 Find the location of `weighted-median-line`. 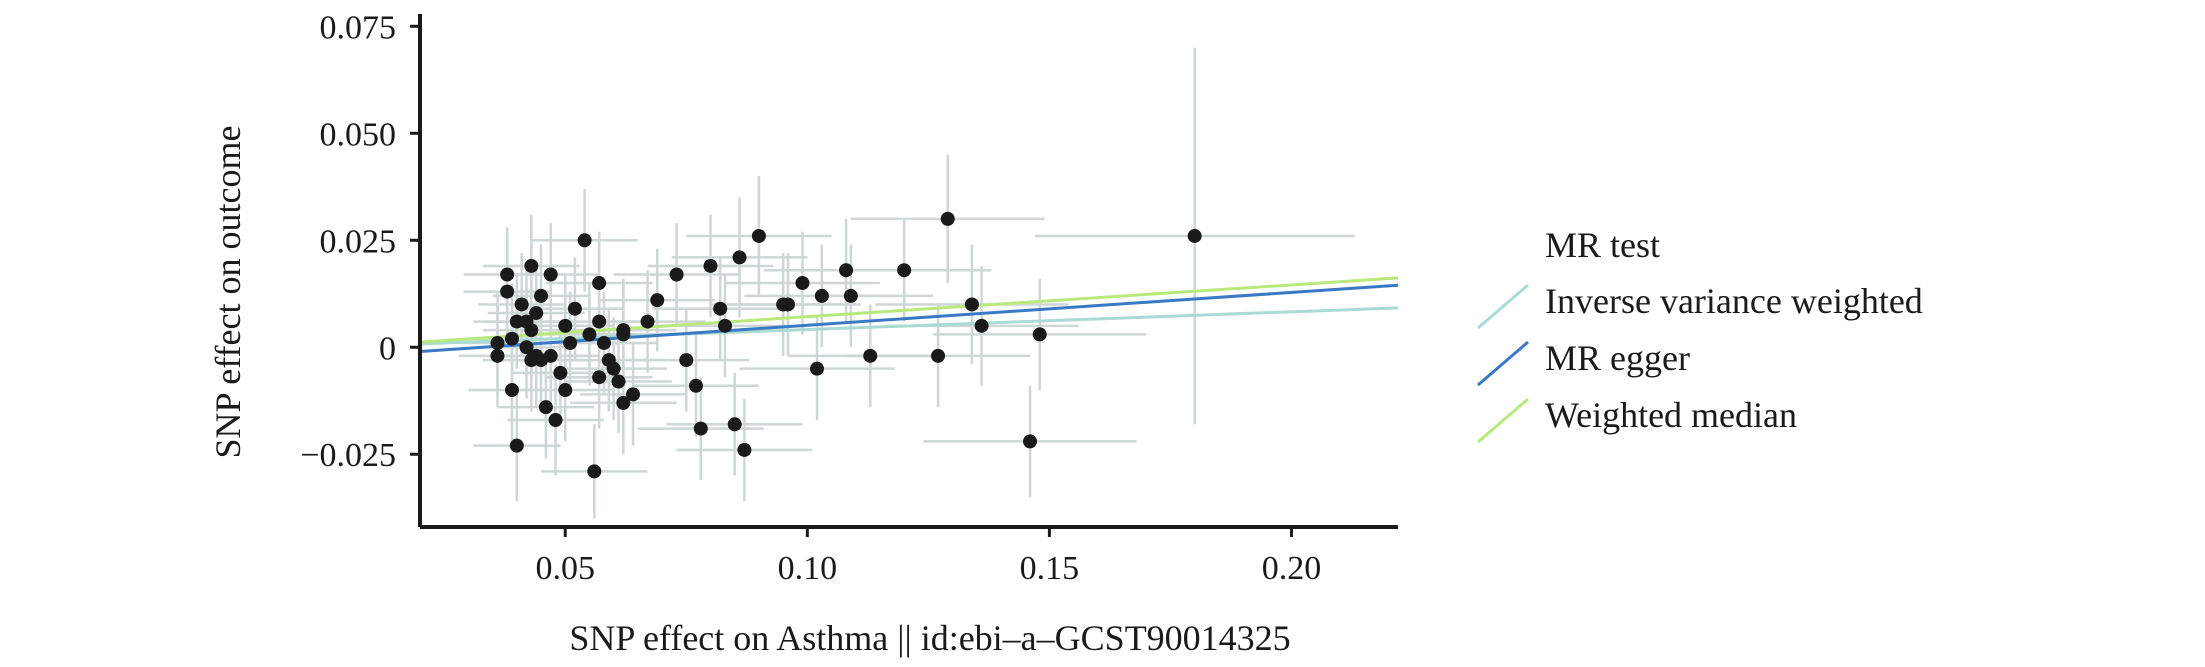

weighted-median-line is located at coordinates (909, 310).